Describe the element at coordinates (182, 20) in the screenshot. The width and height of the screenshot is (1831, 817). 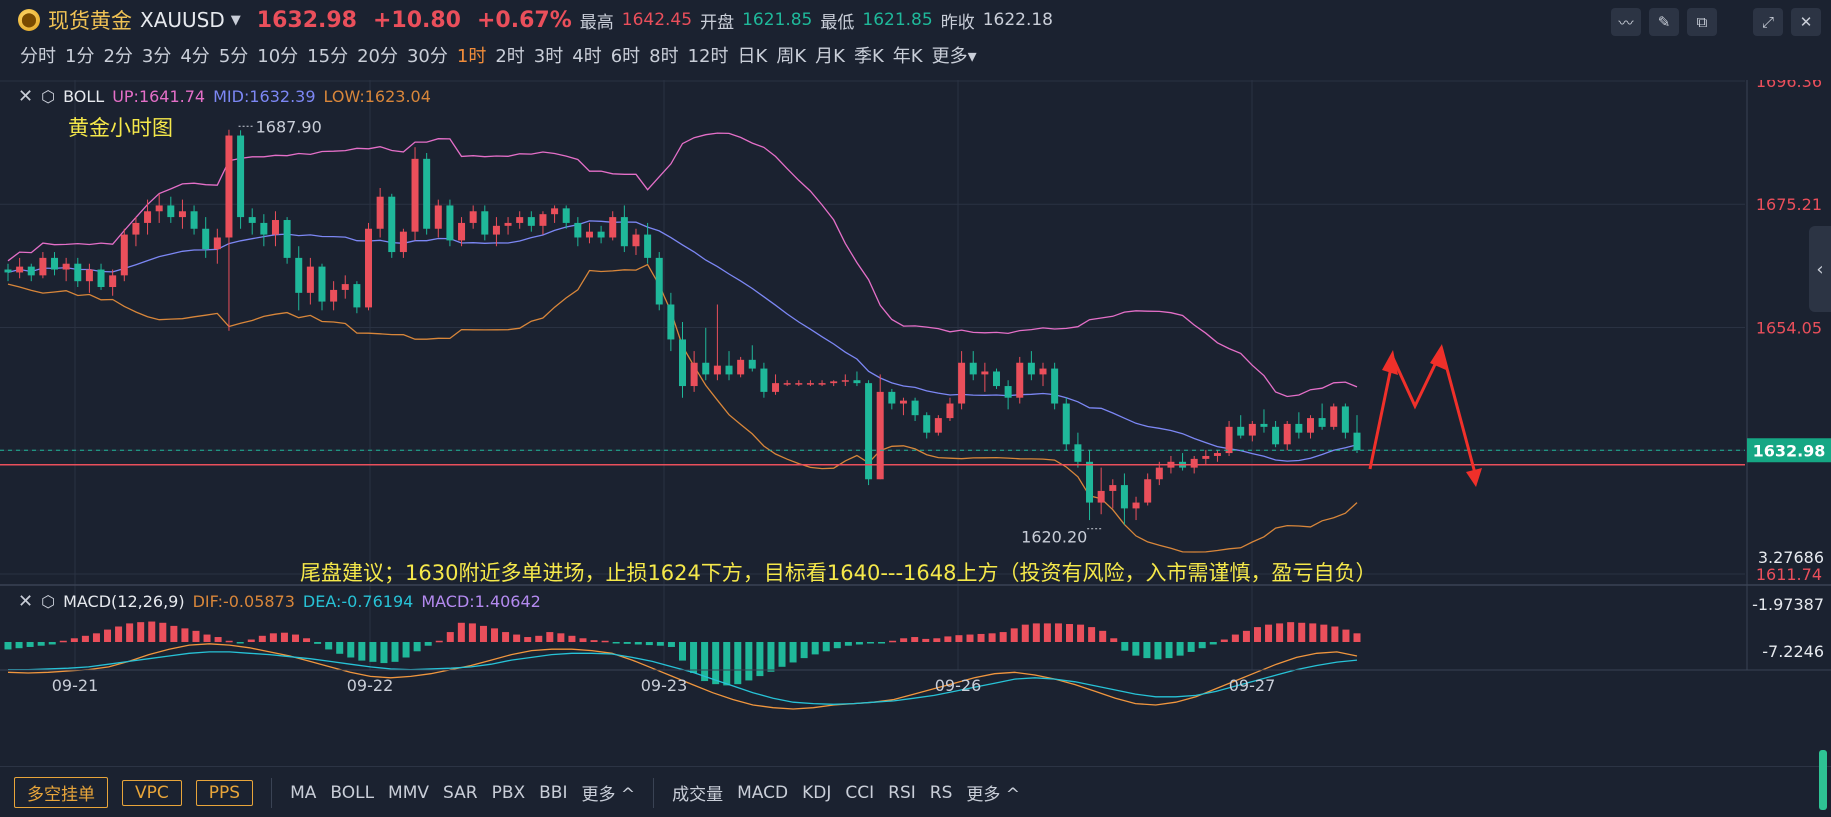
I see `instrument-symbol: XAUUSD` at that location.